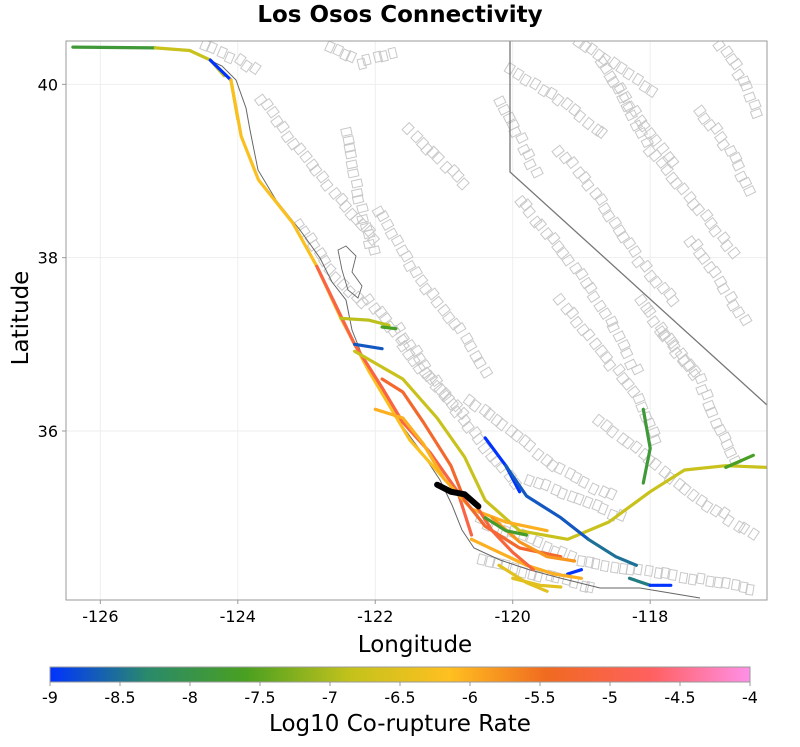  What do you see at coordinates (190, 697) in the screenshot?
I see `colorbar-tick-label: -8` at bounding box center [190, 697].